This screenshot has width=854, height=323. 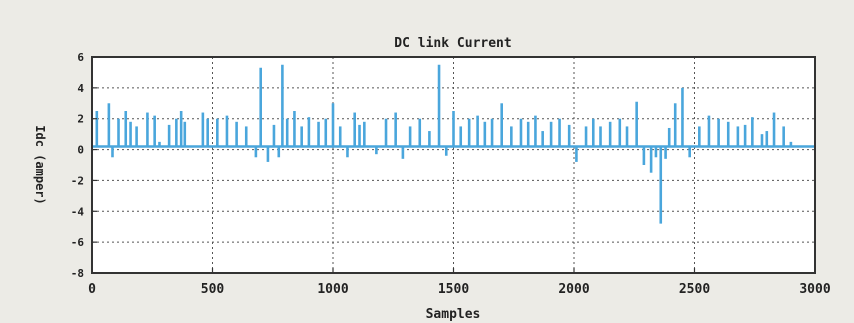 What do you see at coordinates (40, 164) in the screenshot?
I see `y-axis-label: Idc (amper)` at bounding box center [40, 164].